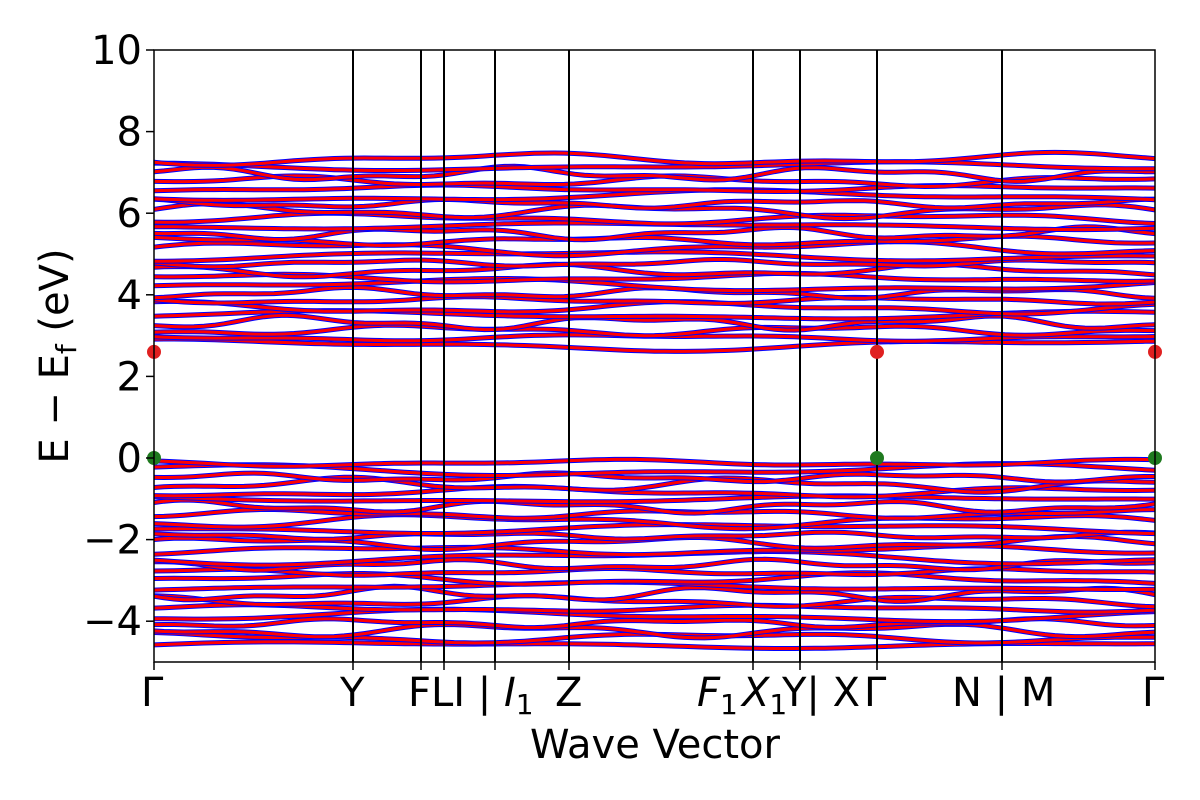  I want to click on y-axis-ticks: 10 8 6 4 2 0 −2 −4, so click(118, 336).